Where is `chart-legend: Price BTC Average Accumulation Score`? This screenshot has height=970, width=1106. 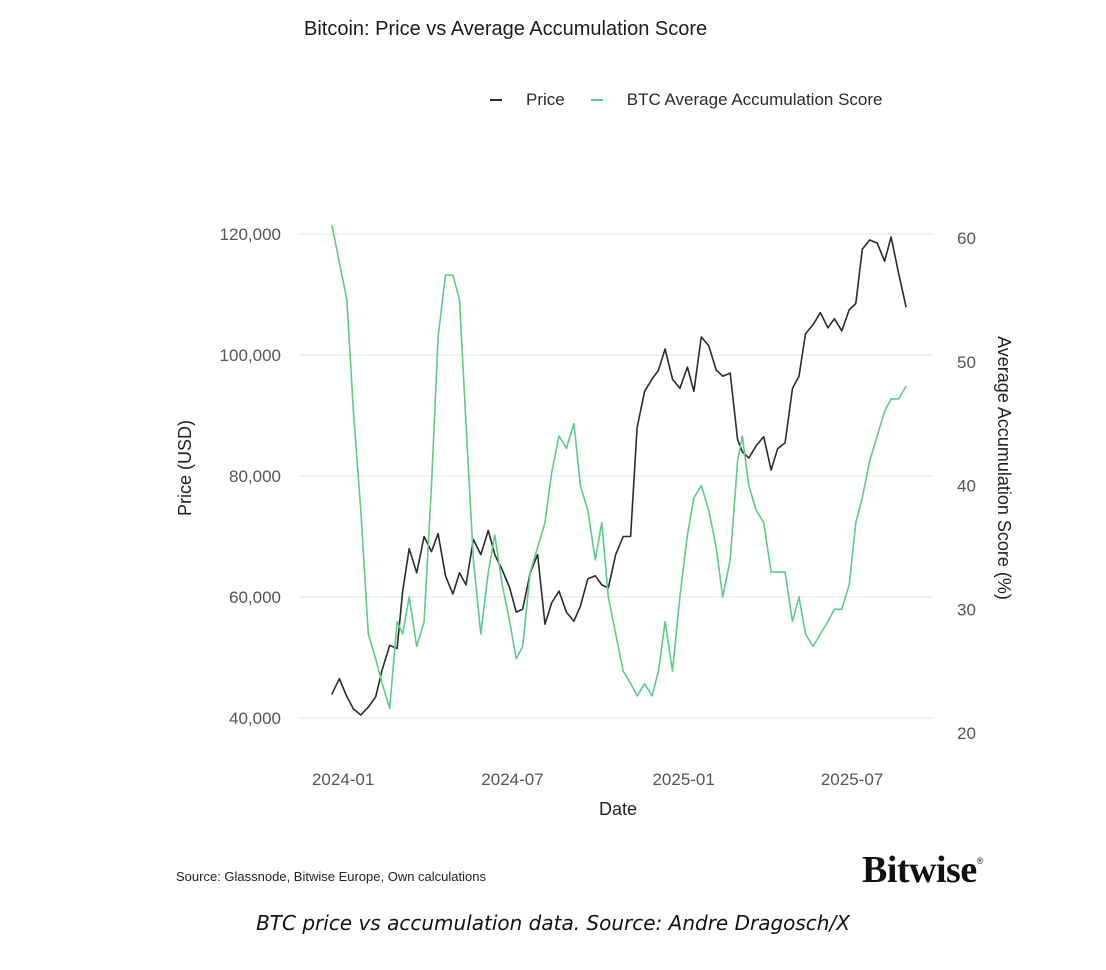 chart-legend: Price BTC Average Accumulation Score is located at coordinates (699, 100).